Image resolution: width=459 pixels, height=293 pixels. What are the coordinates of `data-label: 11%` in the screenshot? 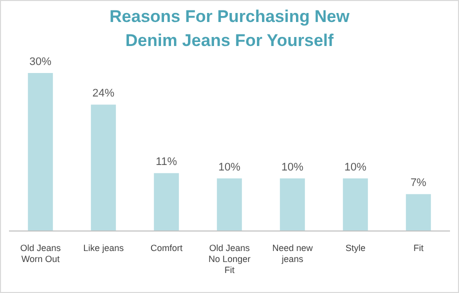 It's located at (167, 162).